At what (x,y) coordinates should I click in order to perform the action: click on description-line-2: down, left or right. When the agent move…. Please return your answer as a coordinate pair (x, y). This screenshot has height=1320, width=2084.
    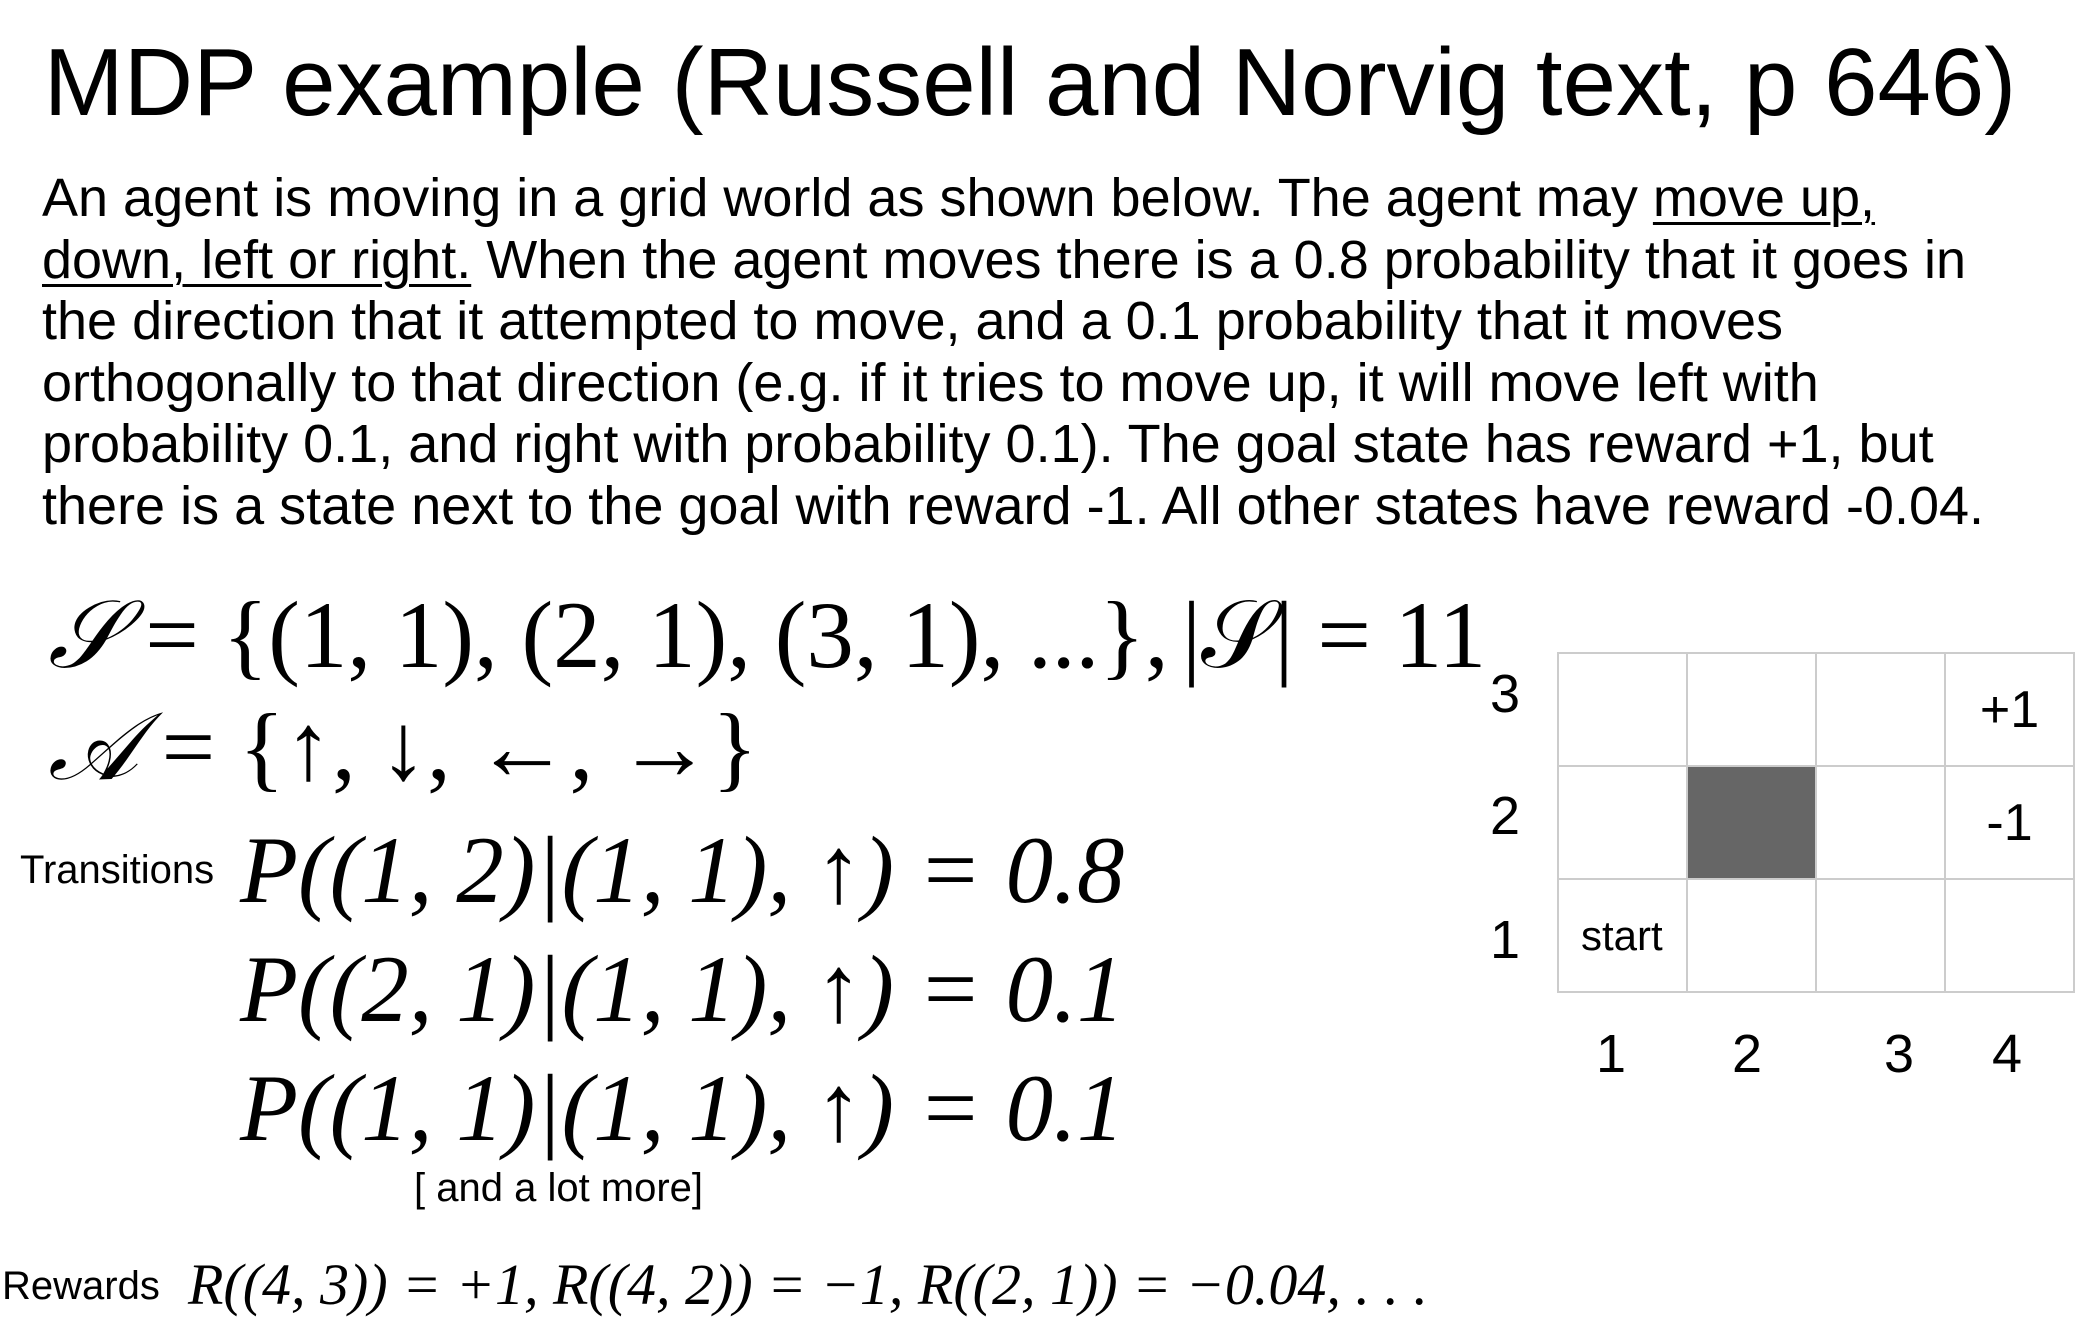
    Looking at the image, I should click on (1004, 259).